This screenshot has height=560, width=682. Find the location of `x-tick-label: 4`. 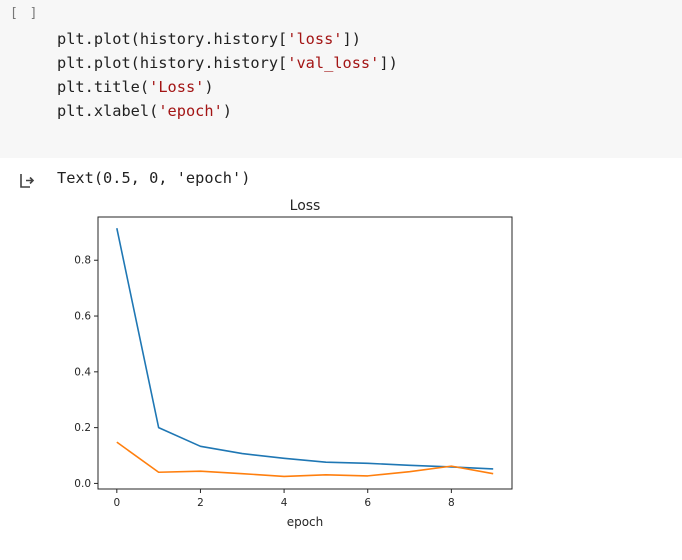

x-tick-label: 4 is located at coordinates (284, 503).